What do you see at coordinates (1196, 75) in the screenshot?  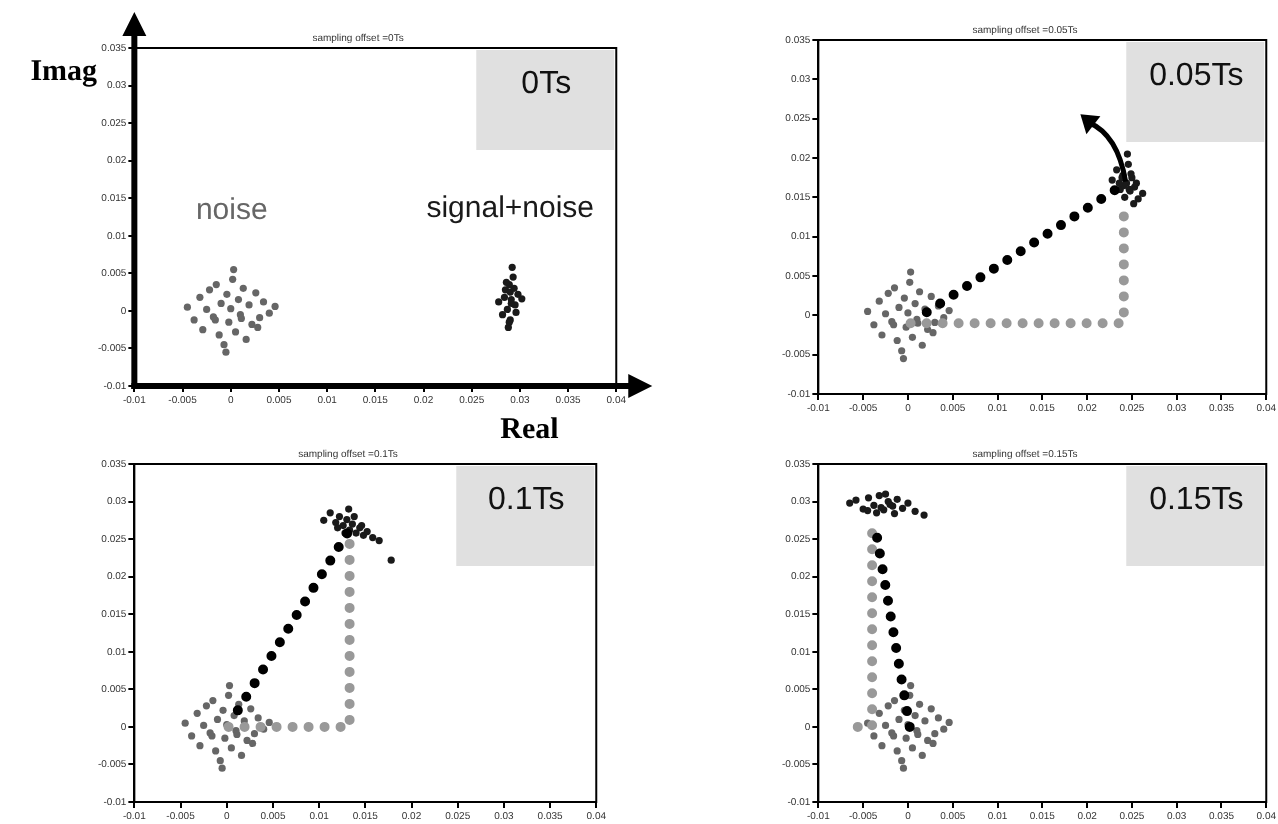 I see `annotation: 0.05Ts` at bounding box center [1196, 75].